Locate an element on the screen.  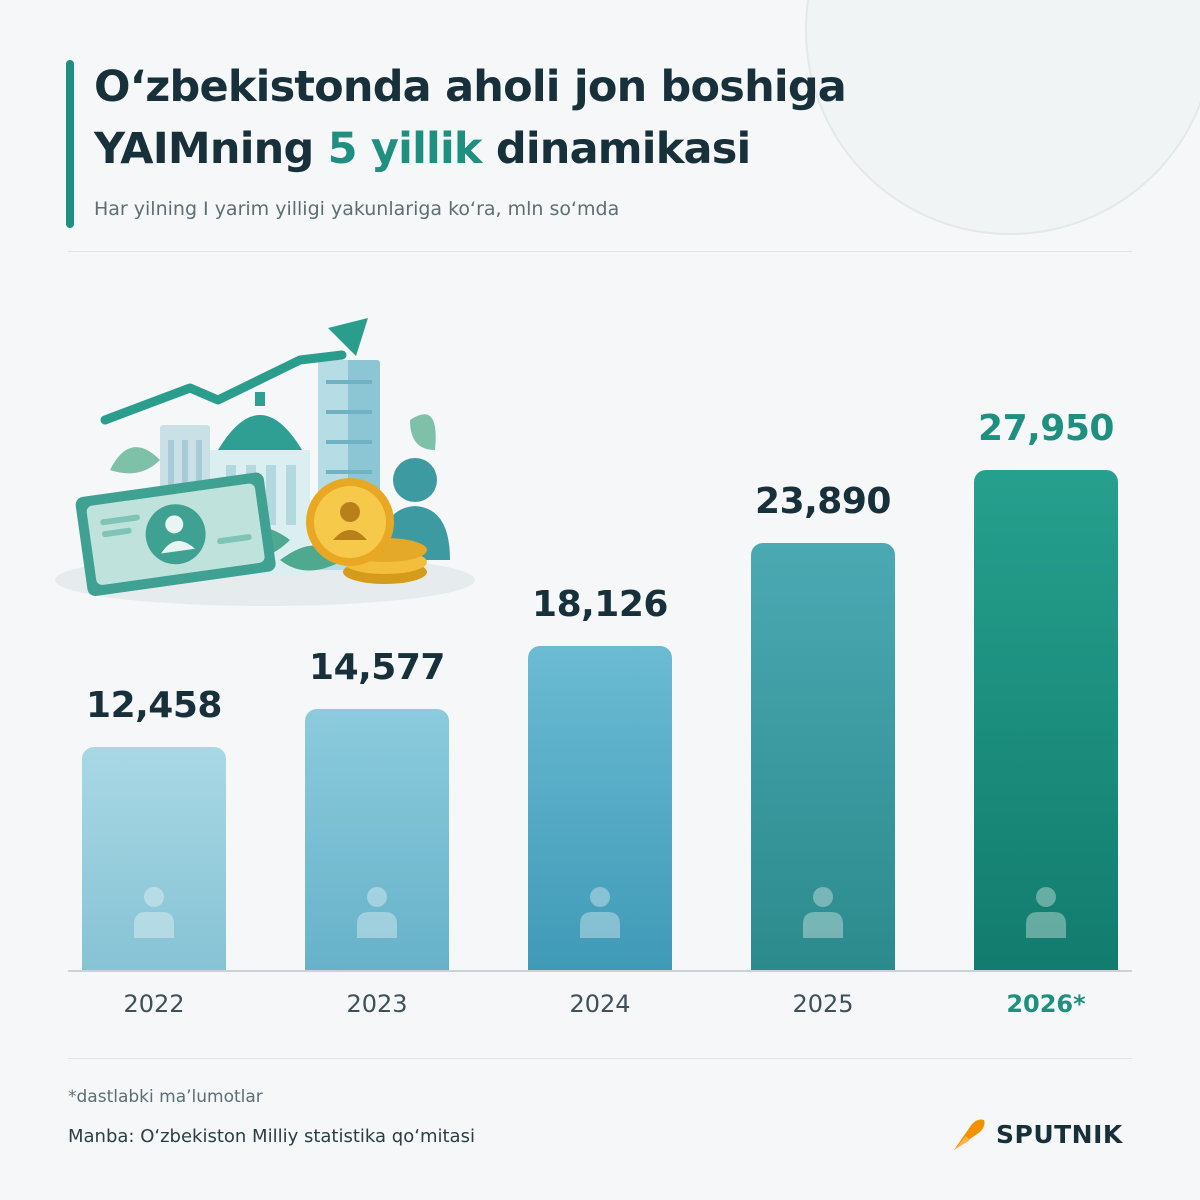
x-axis-baseline is located at coordinates (600, 971).